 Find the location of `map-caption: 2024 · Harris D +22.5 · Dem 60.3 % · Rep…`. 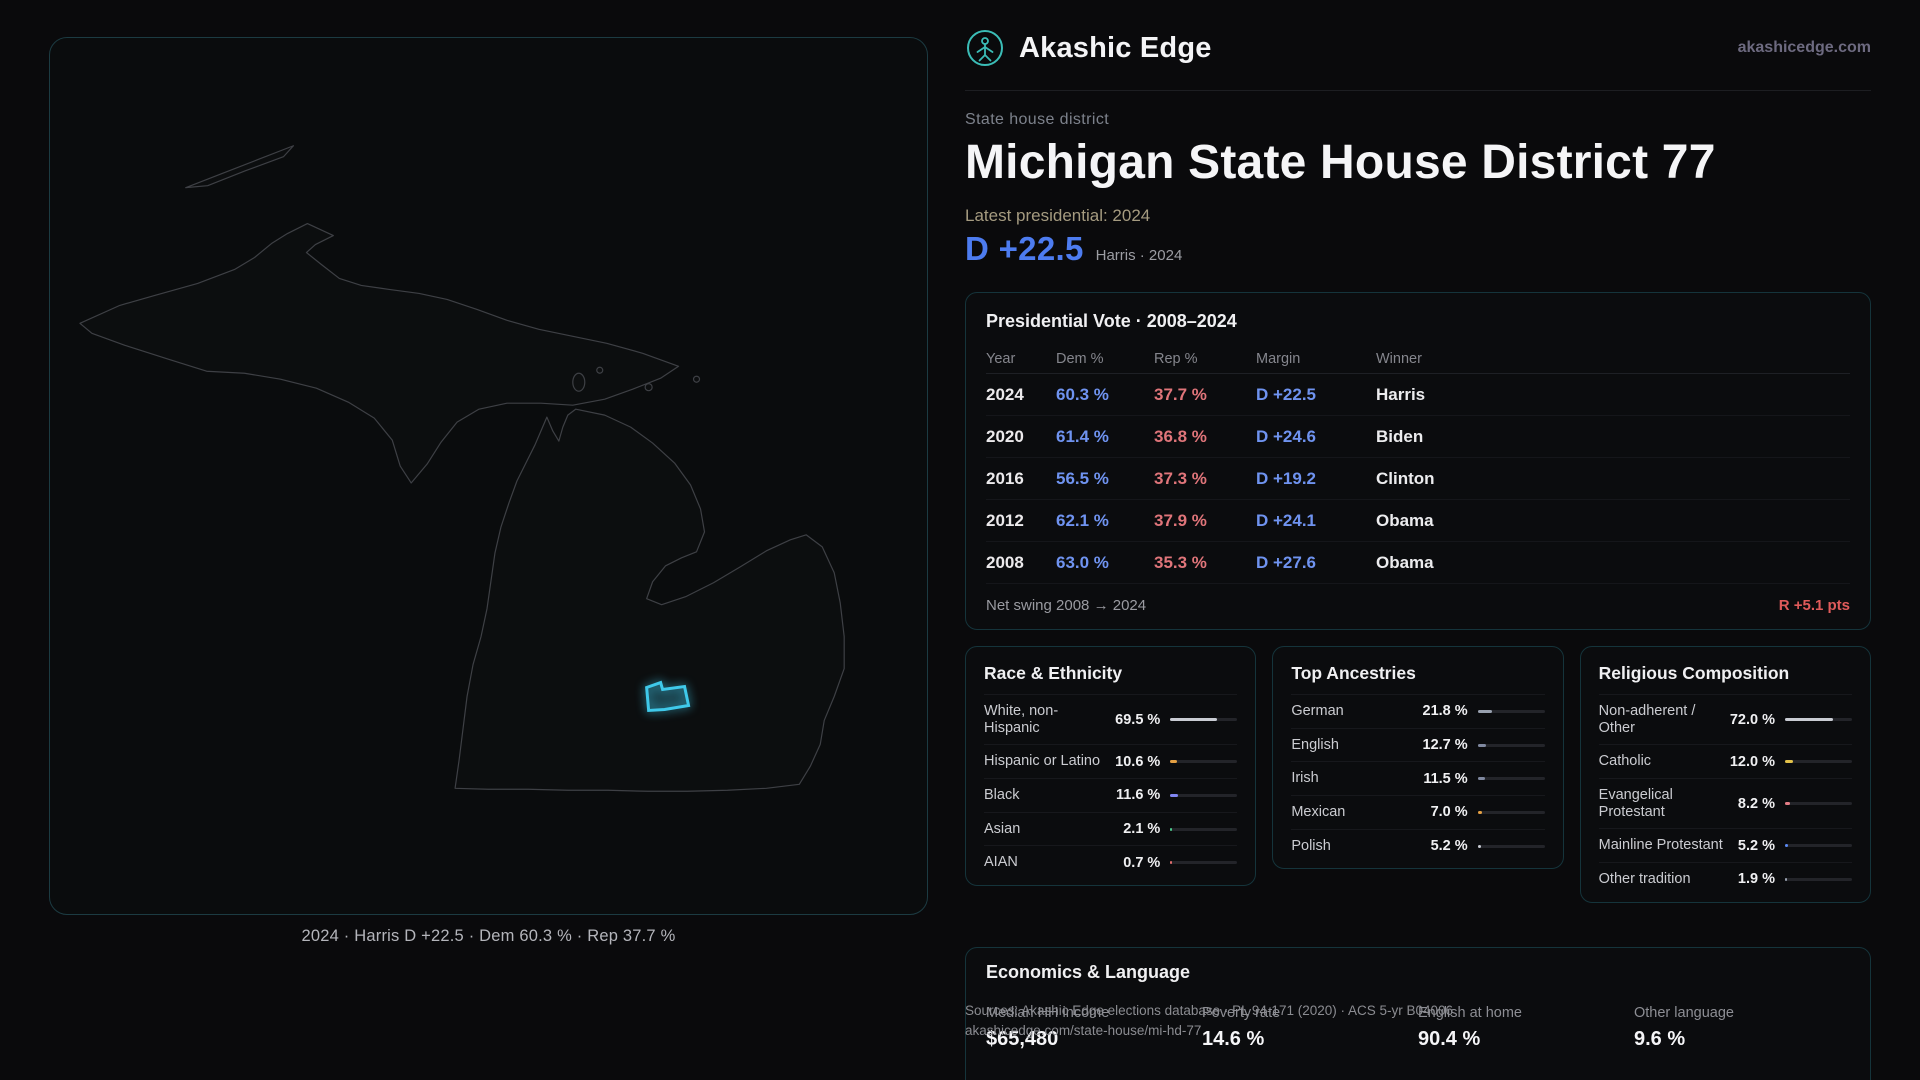

map-caption: 2024 · Harris D +22.5 · Dem 60.3 % · Rep… is located at coordinates (488, 936).